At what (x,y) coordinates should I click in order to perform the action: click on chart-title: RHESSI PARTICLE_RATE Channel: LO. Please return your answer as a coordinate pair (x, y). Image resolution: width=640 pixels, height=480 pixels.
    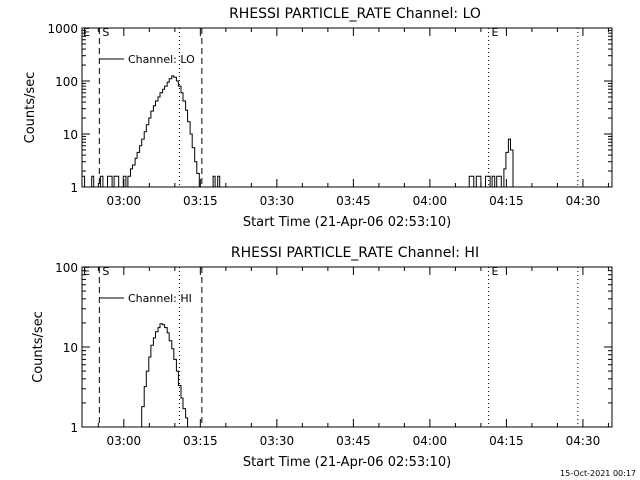
    Looking at the image, I should click on (355, 14).